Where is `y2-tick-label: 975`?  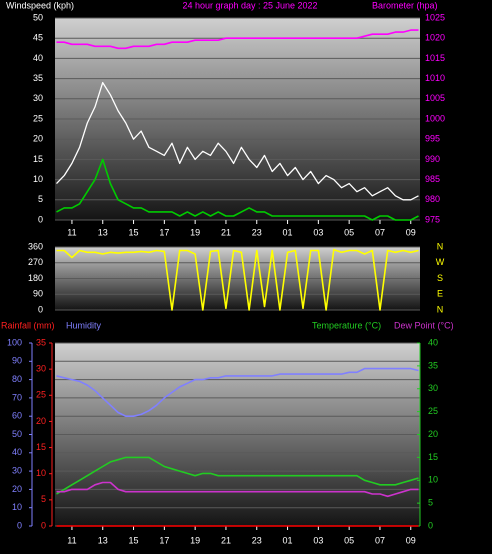
y2-tick-label: 975 is located at coordinates (432, 219).